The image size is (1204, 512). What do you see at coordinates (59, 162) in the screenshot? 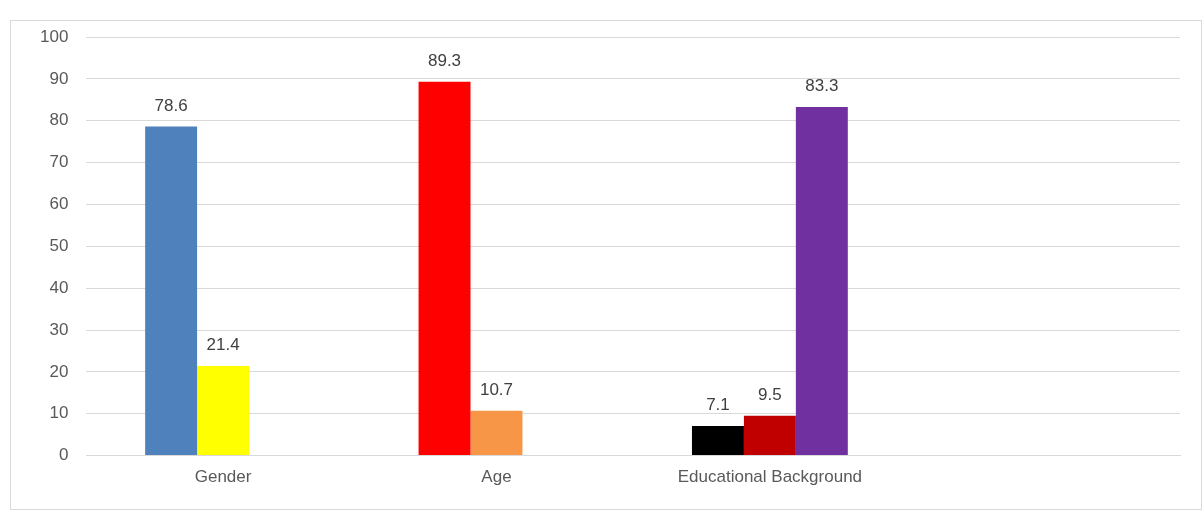
I see `y-tick-label: 70` at bounding box center [59, 162].